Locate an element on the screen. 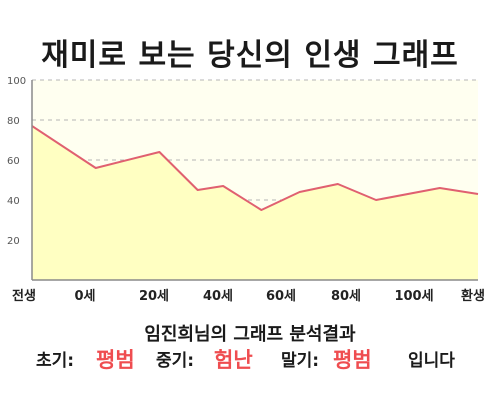  x-tick-label: 0세 is located at coordinates (84, 296).